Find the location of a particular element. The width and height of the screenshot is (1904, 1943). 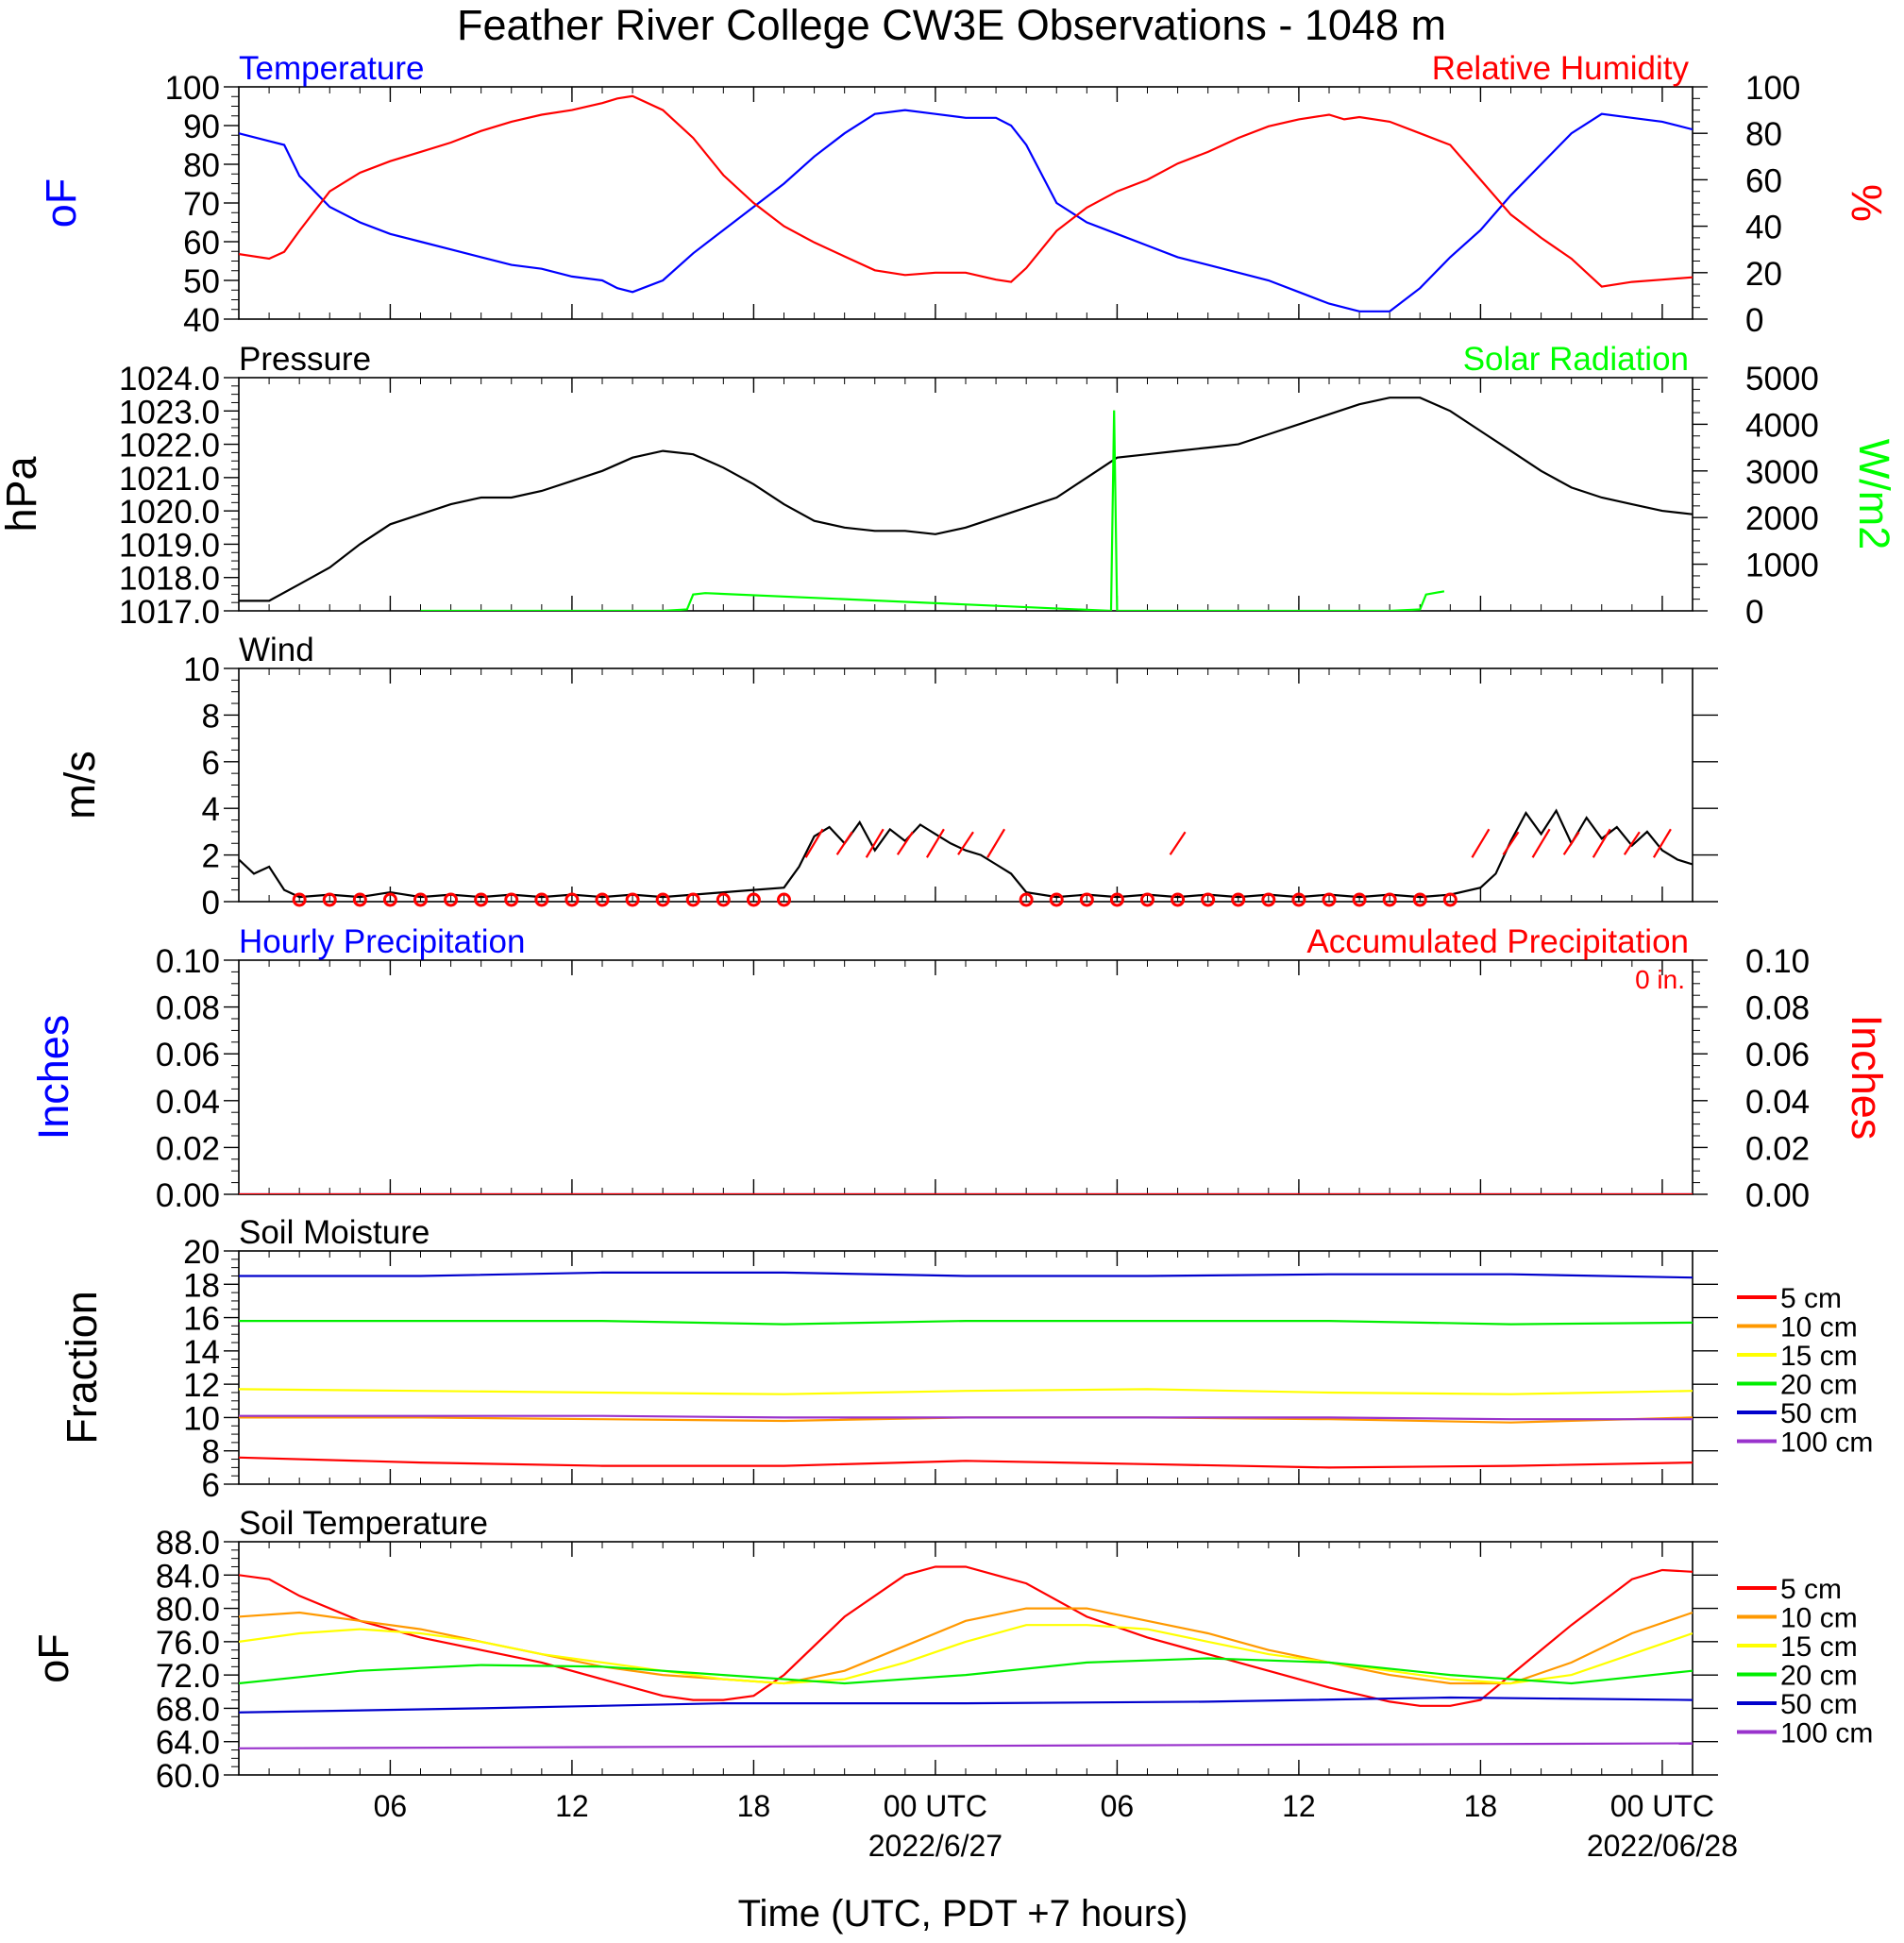

y-tick-label-left: 4 is located at coordinates (211, 809).